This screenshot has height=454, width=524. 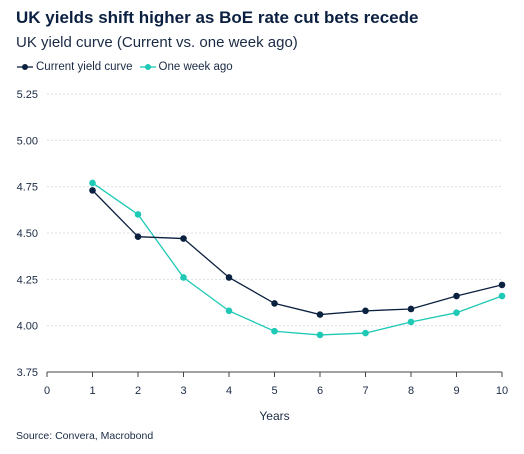 What do you see at coordinates (138, 391) in the screenshot?
I see `x-tick-label: 2` at bounding box center [138, 391].